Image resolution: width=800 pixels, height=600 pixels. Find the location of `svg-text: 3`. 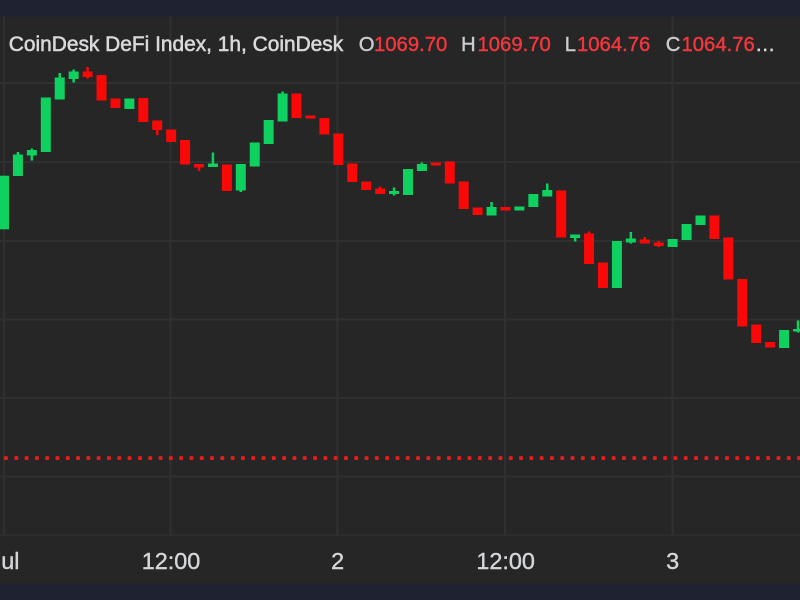

svg-text: 3 is located at coordinates (672, 561).